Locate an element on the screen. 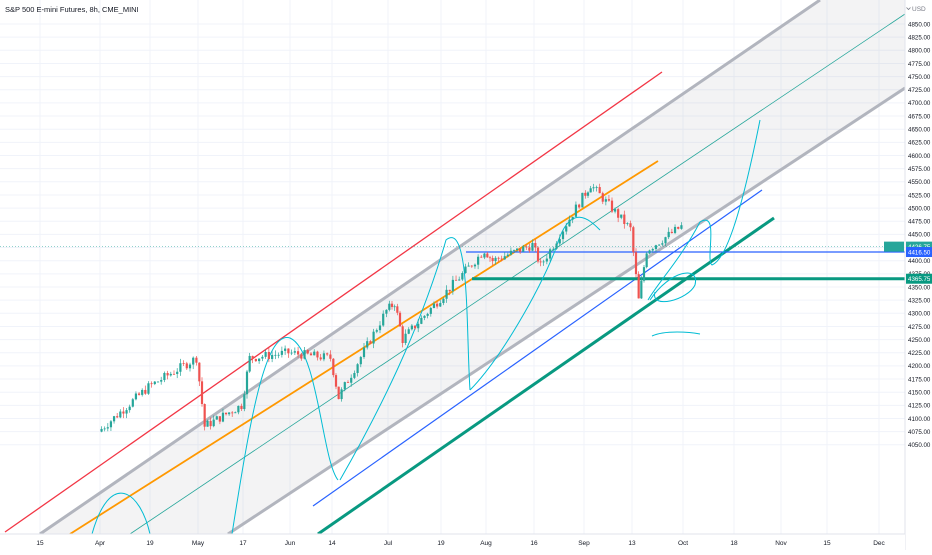 This screenshot has height=555, width=932. currency-label: USD is located at coordinates (916, 9).